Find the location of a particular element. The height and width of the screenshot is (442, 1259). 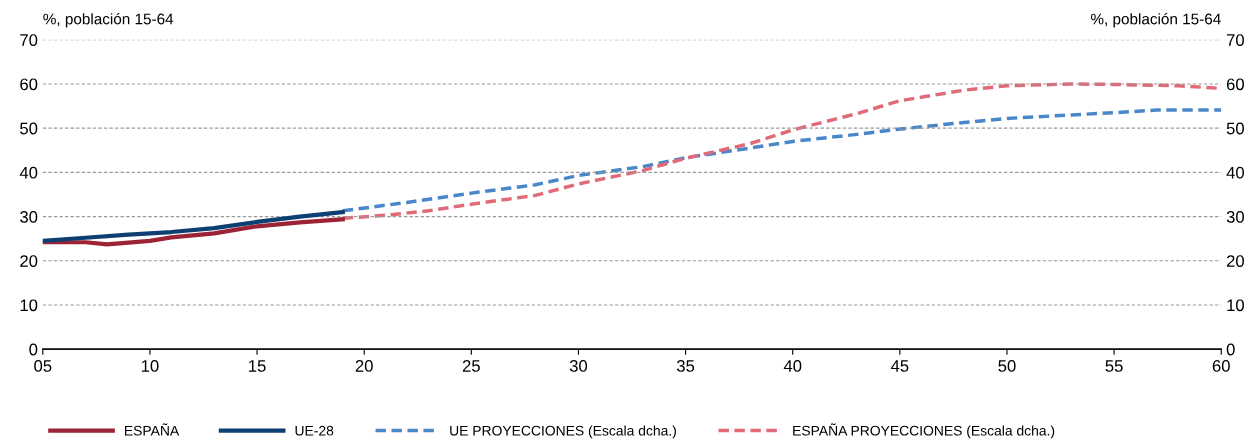

y2-tick-label: 30 is located at coordinates (1235, 216).